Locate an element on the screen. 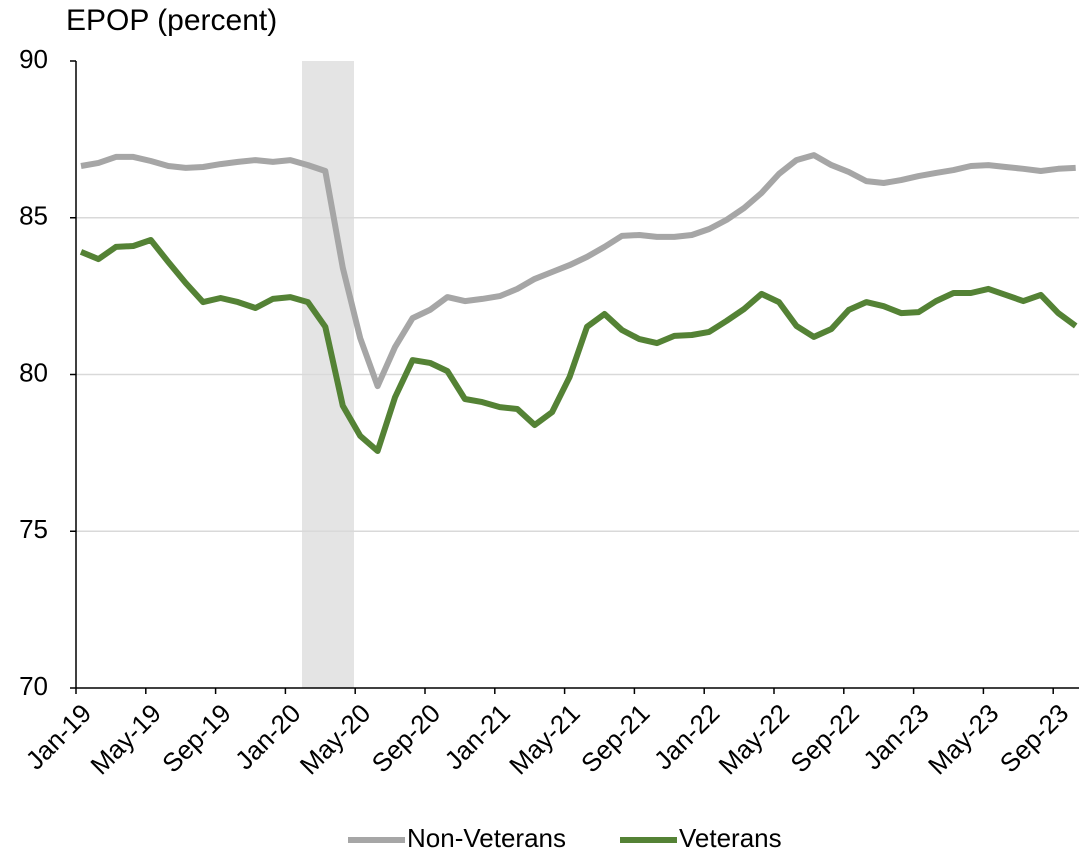 The image size is (1079, 858). x-tick-label: Jan-22 is located at coordinates (686, 736).